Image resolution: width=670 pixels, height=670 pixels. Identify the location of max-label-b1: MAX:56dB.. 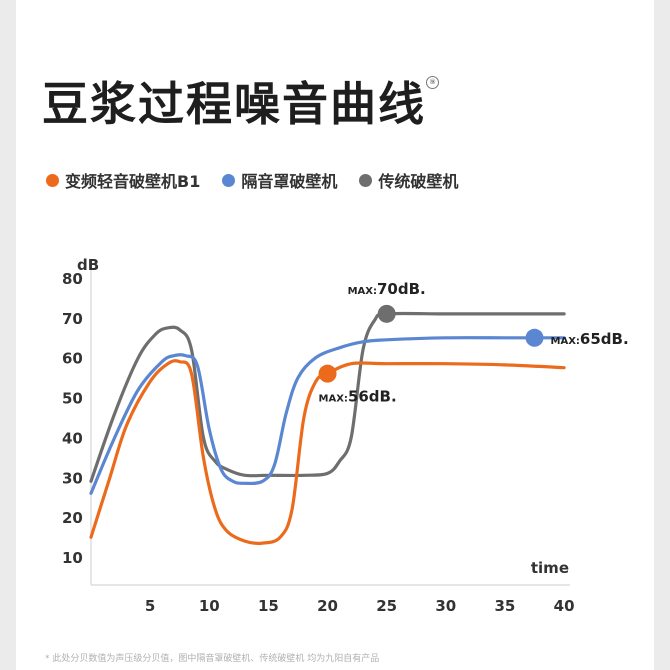
(358, 397).